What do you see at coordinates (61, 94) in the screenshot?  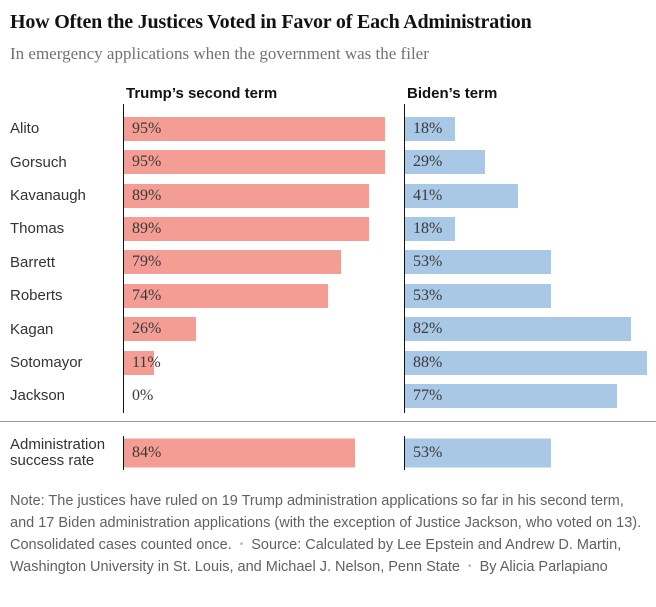 I see `header-spacer` at bounding box center [61, 94].